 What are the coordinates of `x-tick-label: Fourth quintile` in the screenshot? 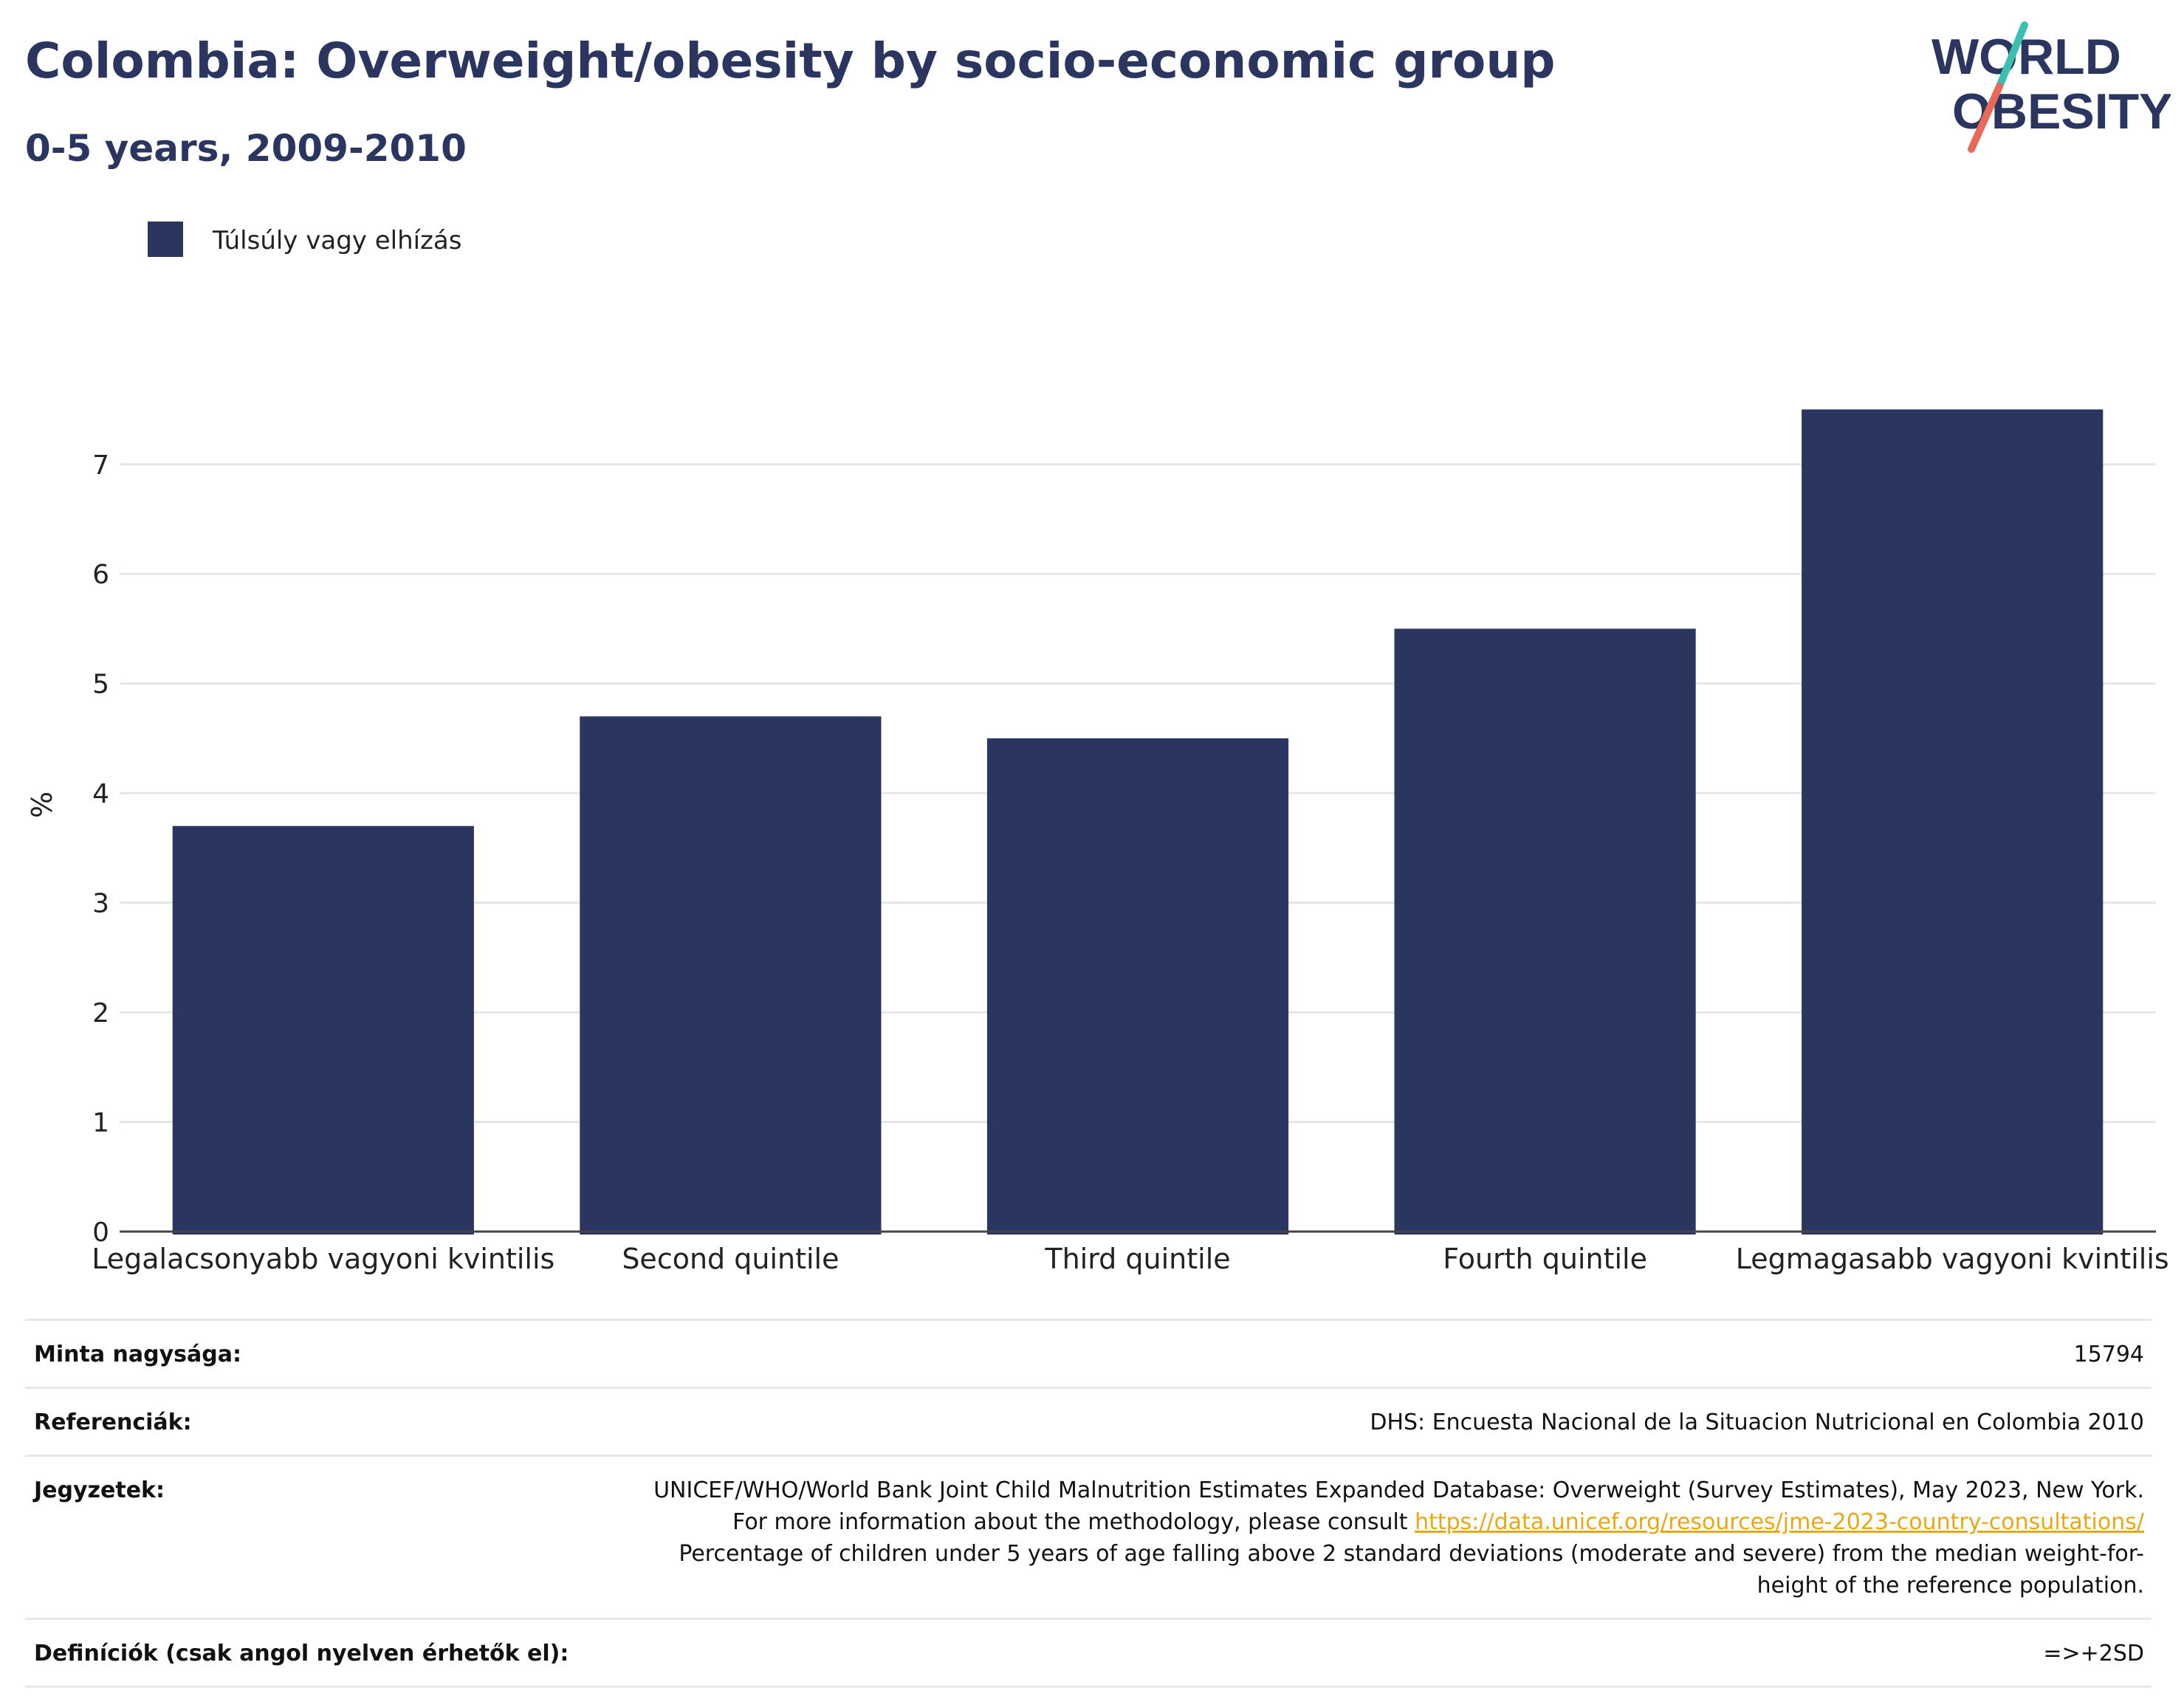 It's located at (1545, 1259).